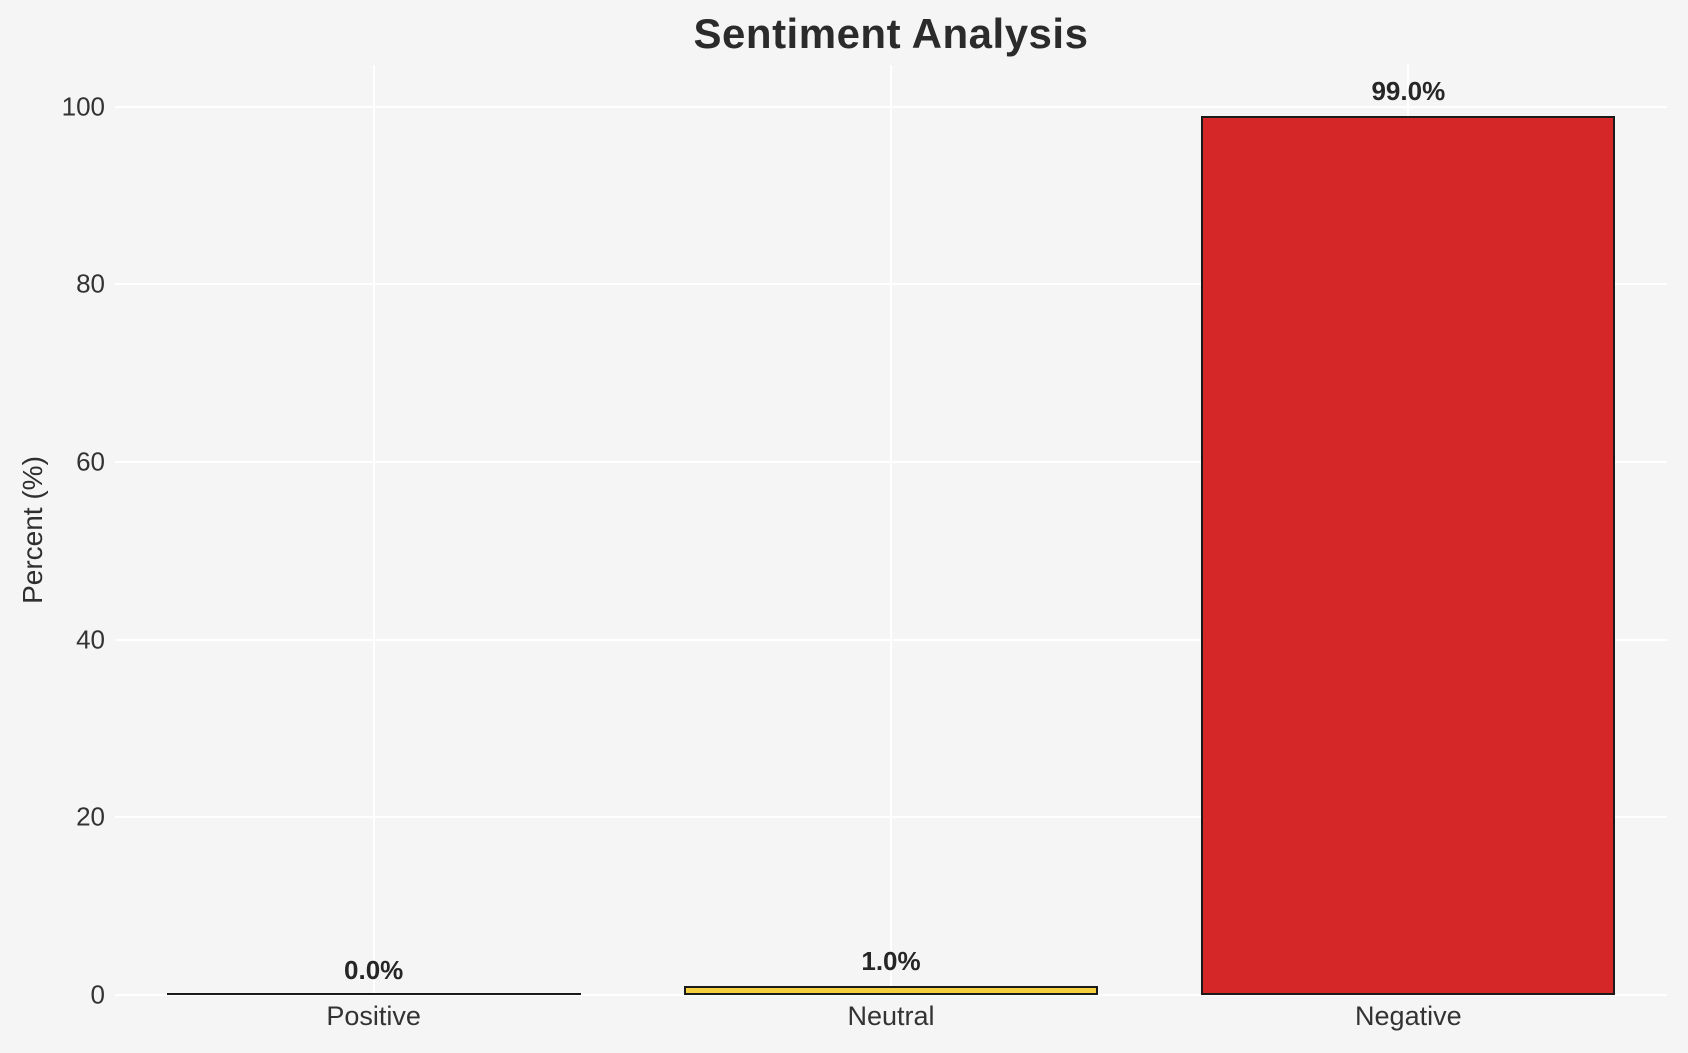 The image size is (1688, 1053). I want to click on y-tick-label-100: 100, so click(83, 106).